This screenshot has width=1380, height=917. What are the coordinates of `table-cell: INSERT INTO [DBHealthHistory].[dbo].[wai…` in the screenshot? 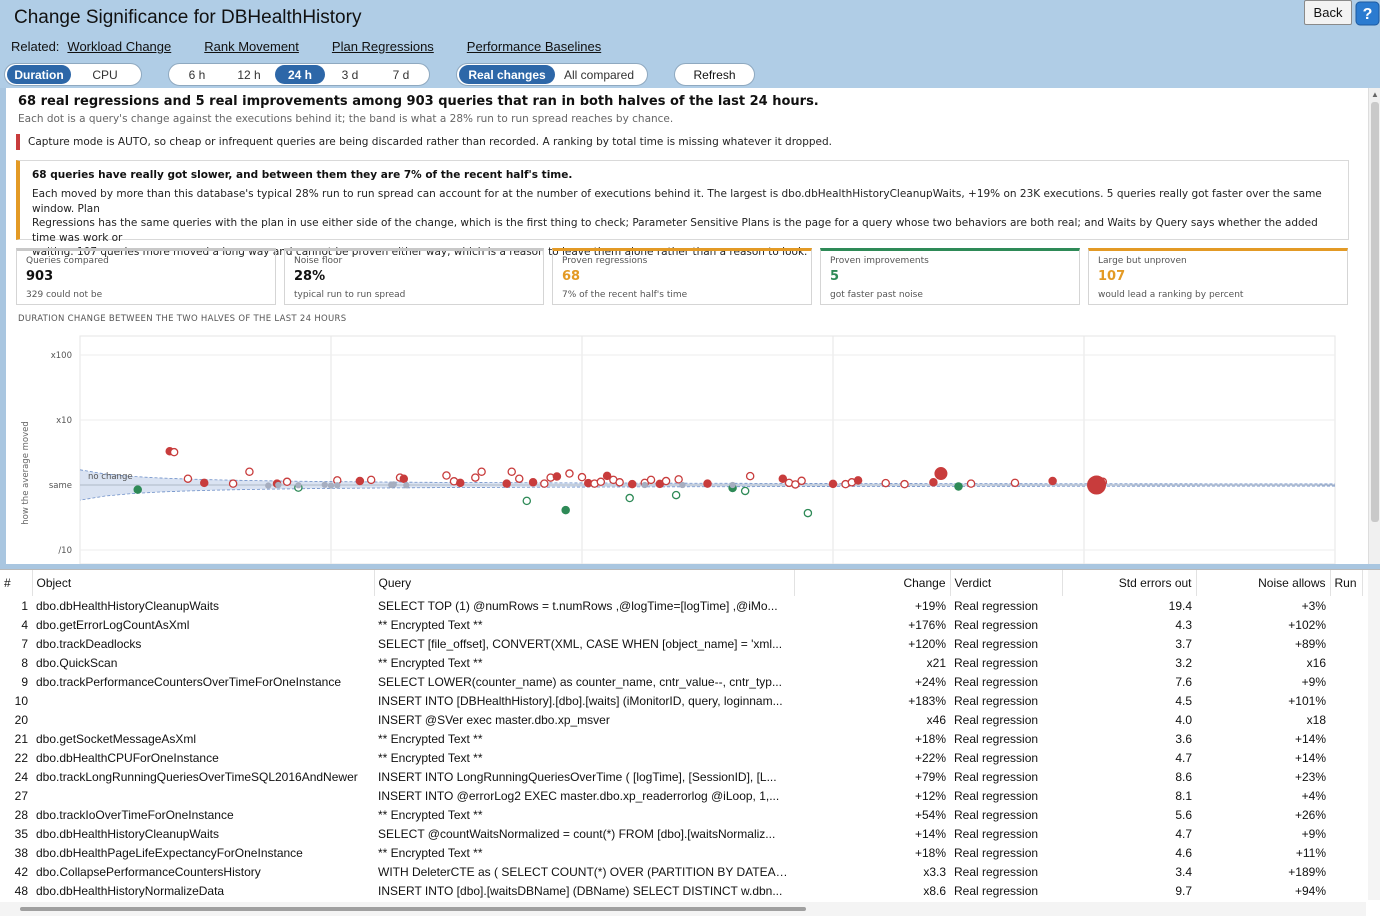 It's located at (580, 700).